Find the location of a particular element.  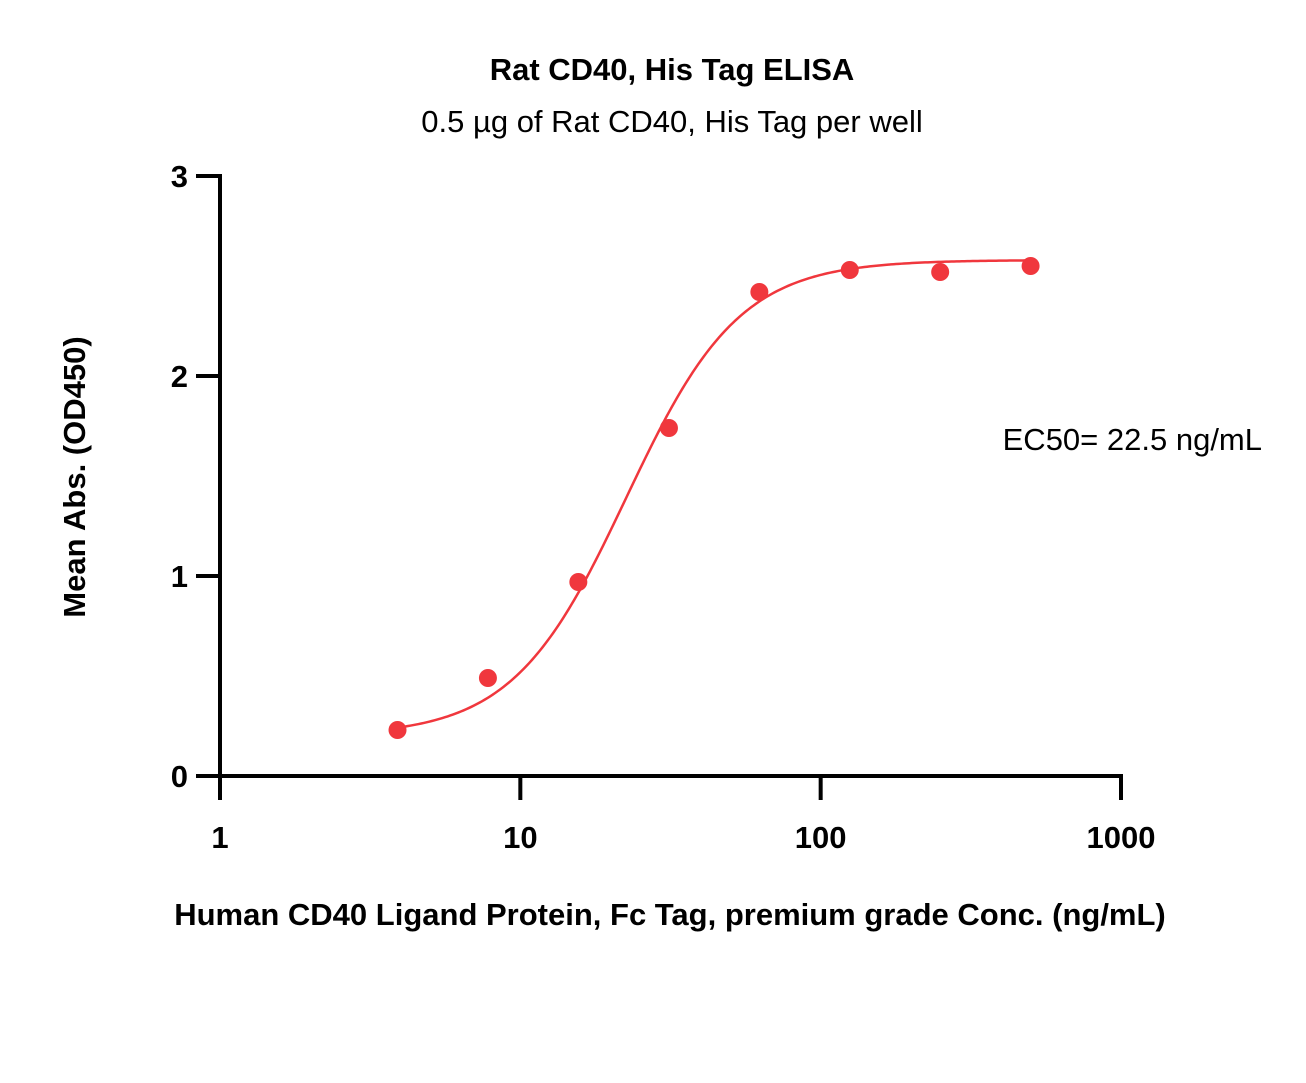

chart-subtitle: 0.5 µg of Rat CD40, His Tag per well is located at coordinates (671, 121).